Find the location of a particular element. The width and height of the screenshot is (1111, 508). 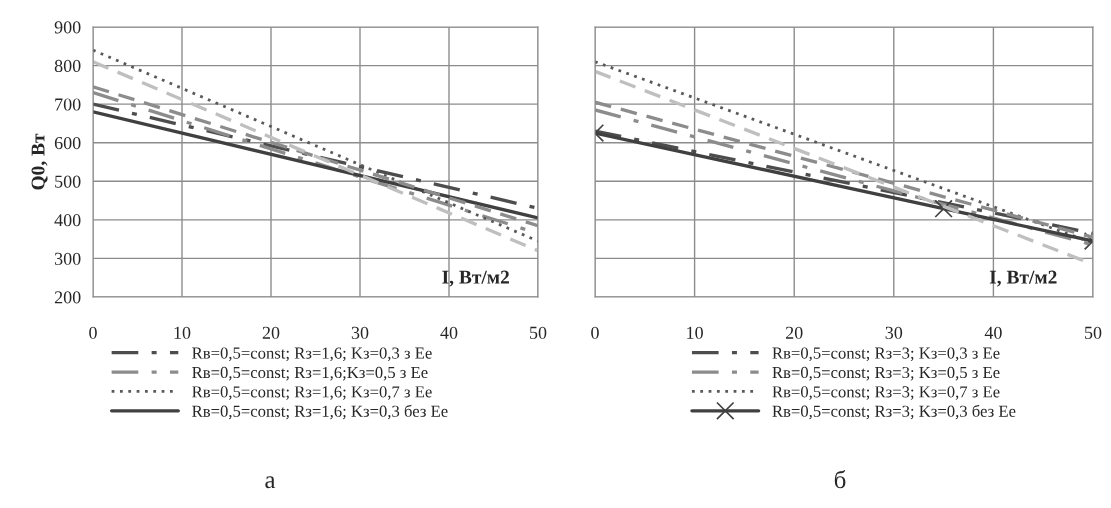

y-tick-label: 500 is located at coordinates (68, 181).